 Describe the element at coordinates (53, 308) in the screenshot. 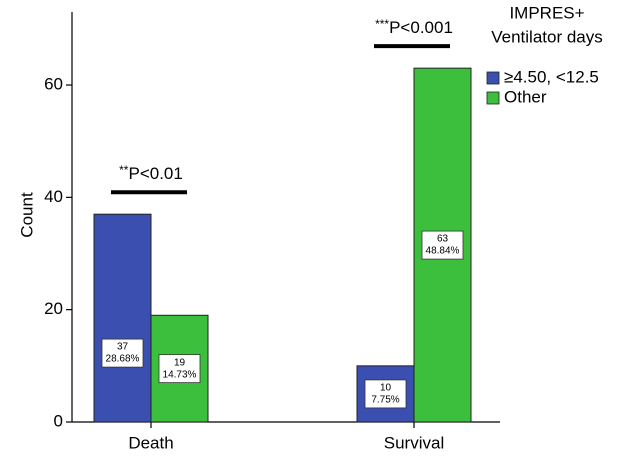

I see `y-tick-label: 20` at that location.